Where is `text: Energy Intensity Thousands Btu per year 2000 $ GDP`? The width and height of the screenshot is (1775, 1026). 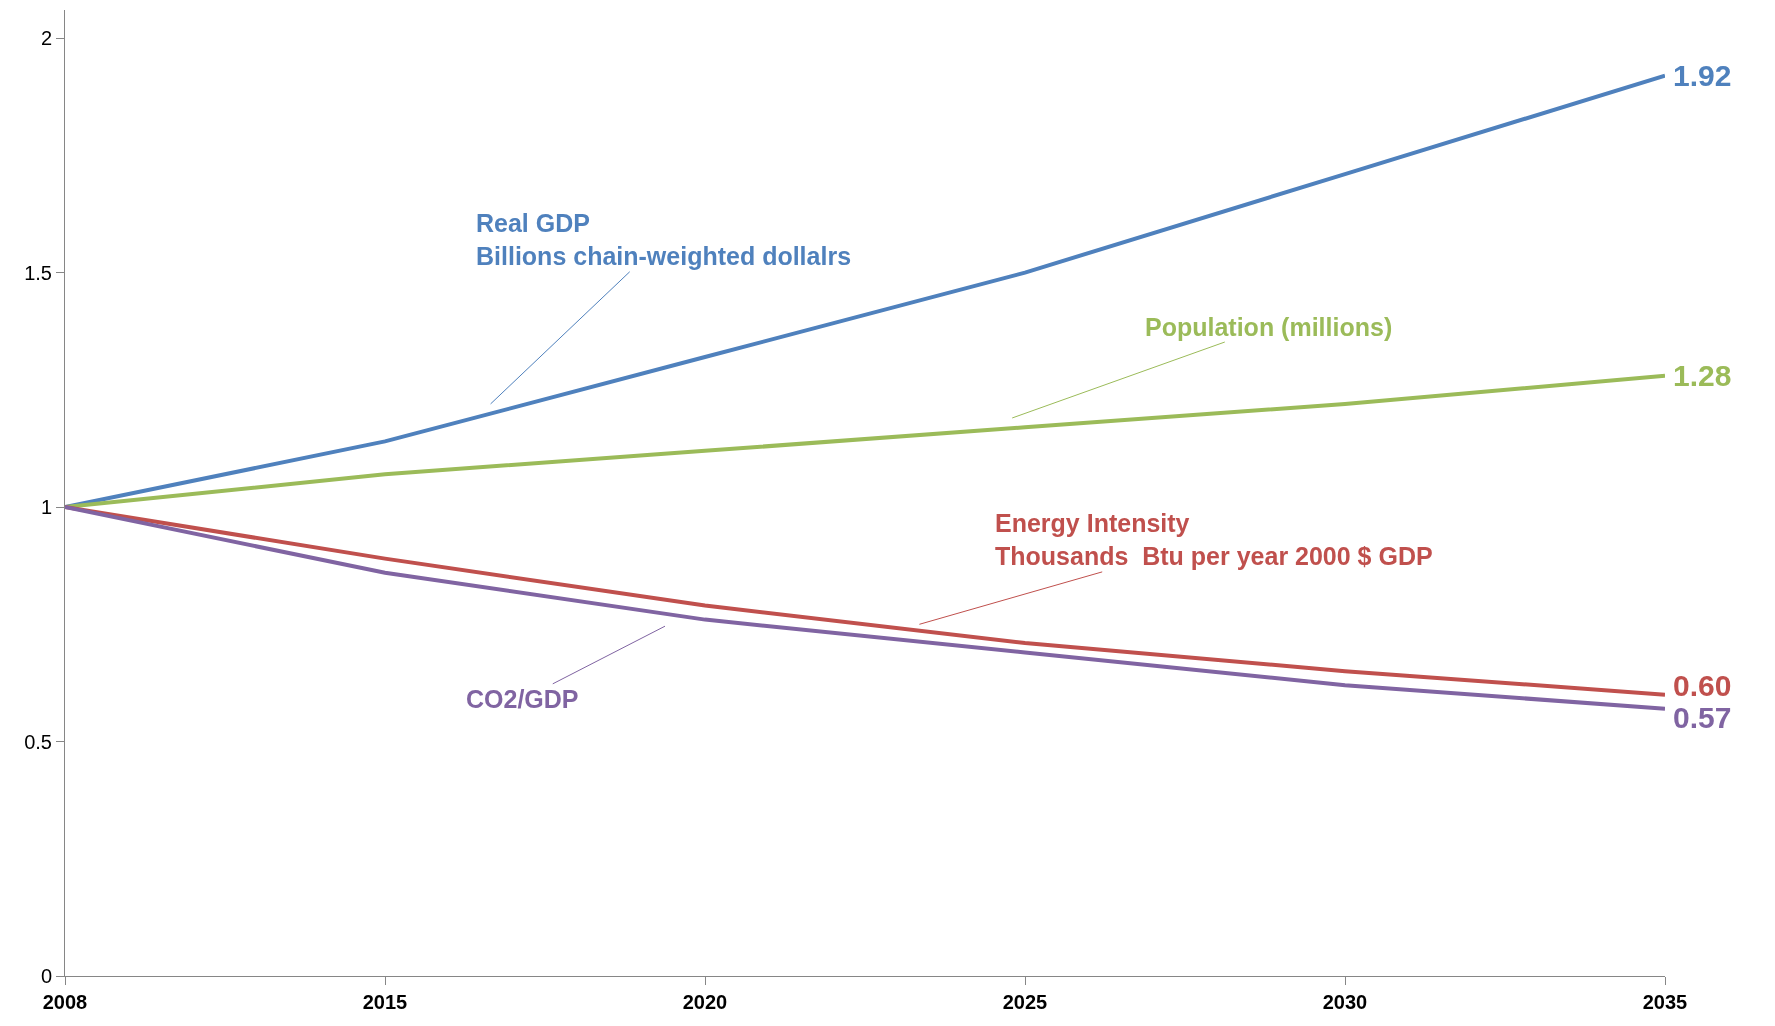 text: Energy Intensity Thousands Btu per year 2000 $ GDP is located at coordinates (1214, 539).